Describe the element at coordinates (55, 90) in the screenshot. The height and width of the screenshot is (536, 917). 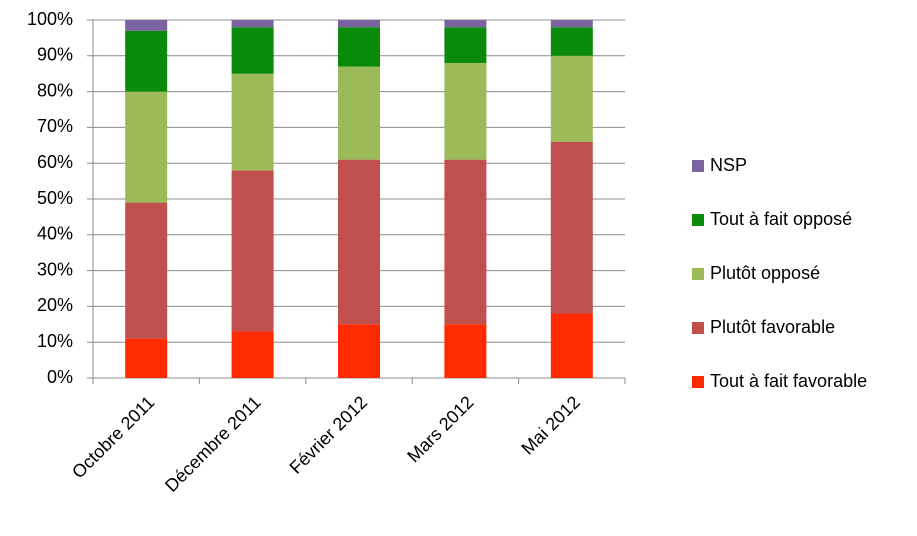
I see `y-tick-label: 80%` at that location.